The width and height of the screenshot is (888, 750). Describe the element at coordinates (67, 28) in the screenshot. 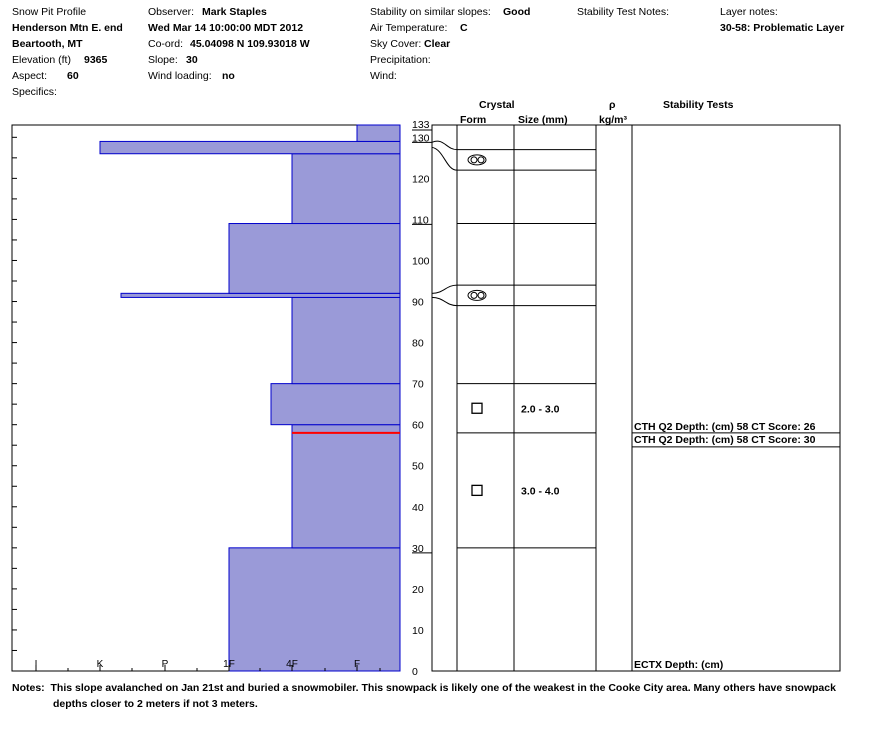

I see `location: Henderson Mtn E. end` at that location.